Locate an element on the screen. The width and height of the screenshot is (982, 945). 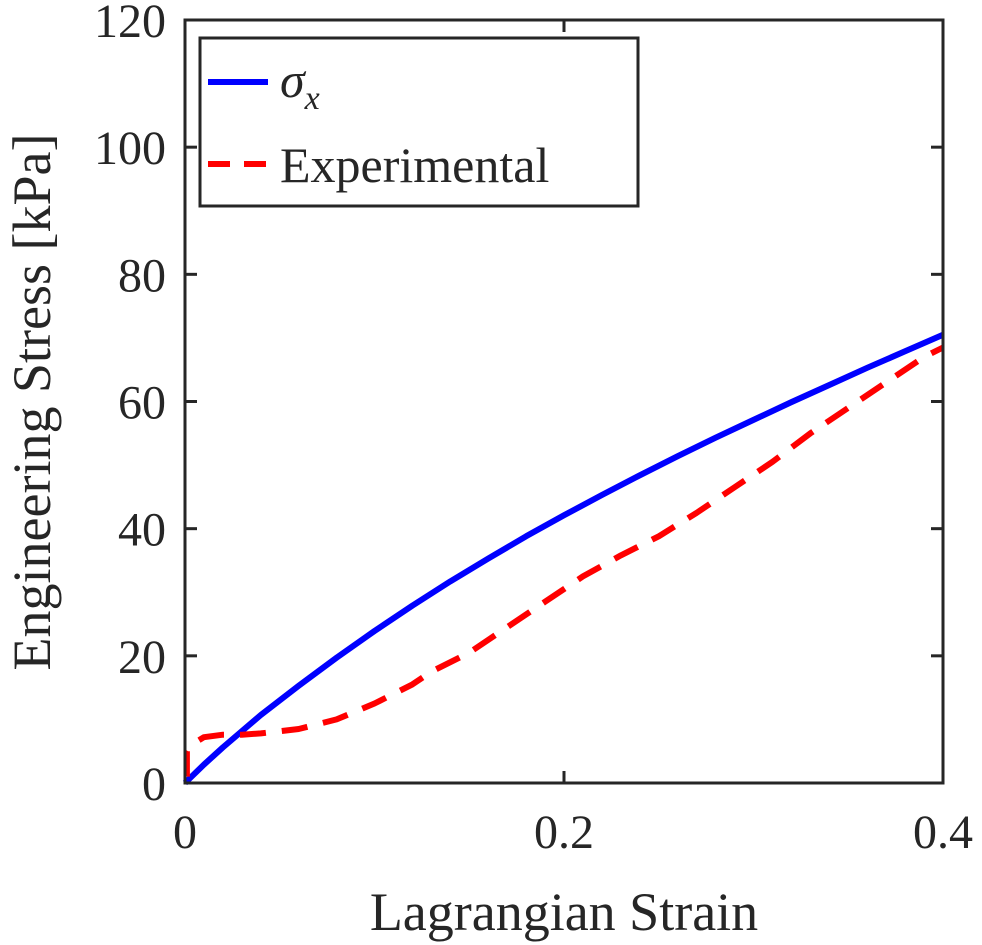
y-axis-label: Engineering Stress [kPa] is located at coordinates (32, 402).